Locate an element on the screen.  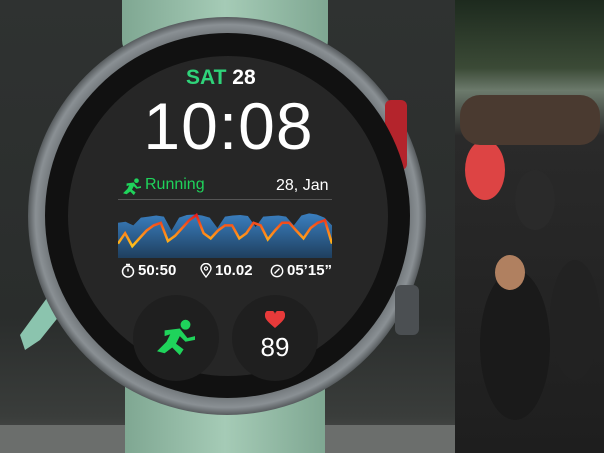
location-pin-icon is located at coordinates (206, 270).